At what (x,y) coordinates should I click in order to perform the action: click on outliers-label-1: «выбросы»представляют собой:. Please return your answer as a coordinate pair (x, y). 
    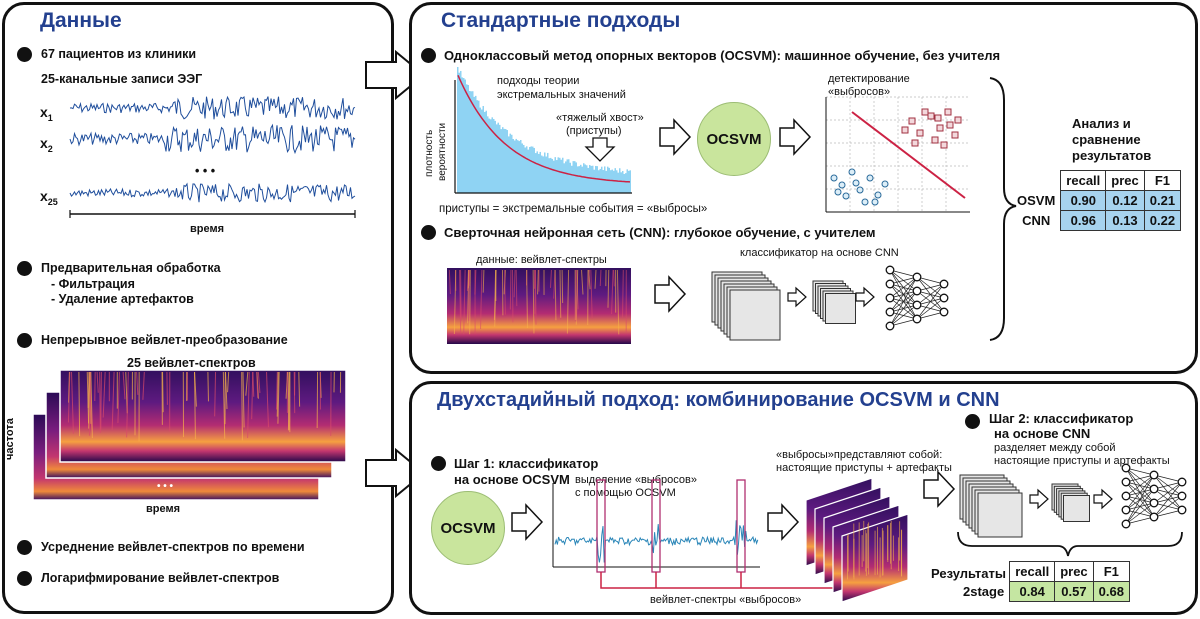
    Looking at the image, I should click on (859, 455).